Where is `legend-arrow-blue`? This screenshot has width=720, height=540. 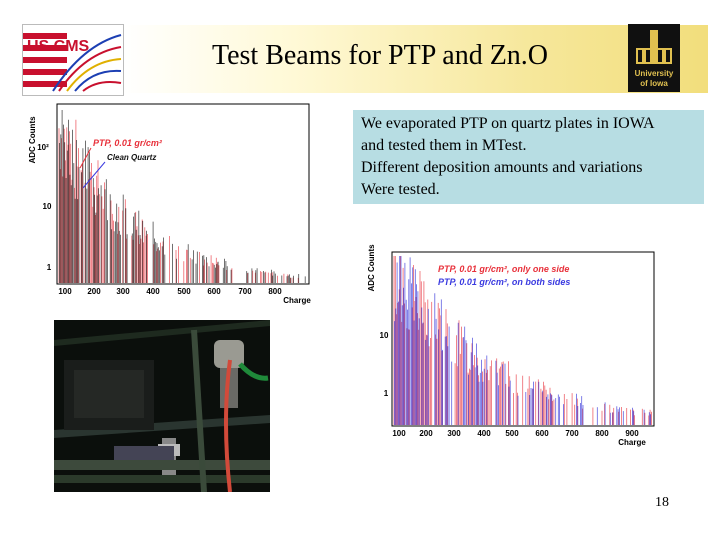 legend-arrow-blue is located at coordinates (94, 175).